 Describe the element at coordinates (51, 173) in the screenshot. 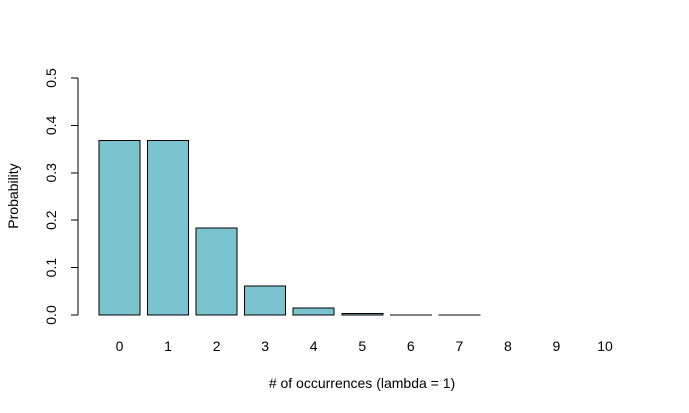

I see `y-tick-label: 0.3` at that location.